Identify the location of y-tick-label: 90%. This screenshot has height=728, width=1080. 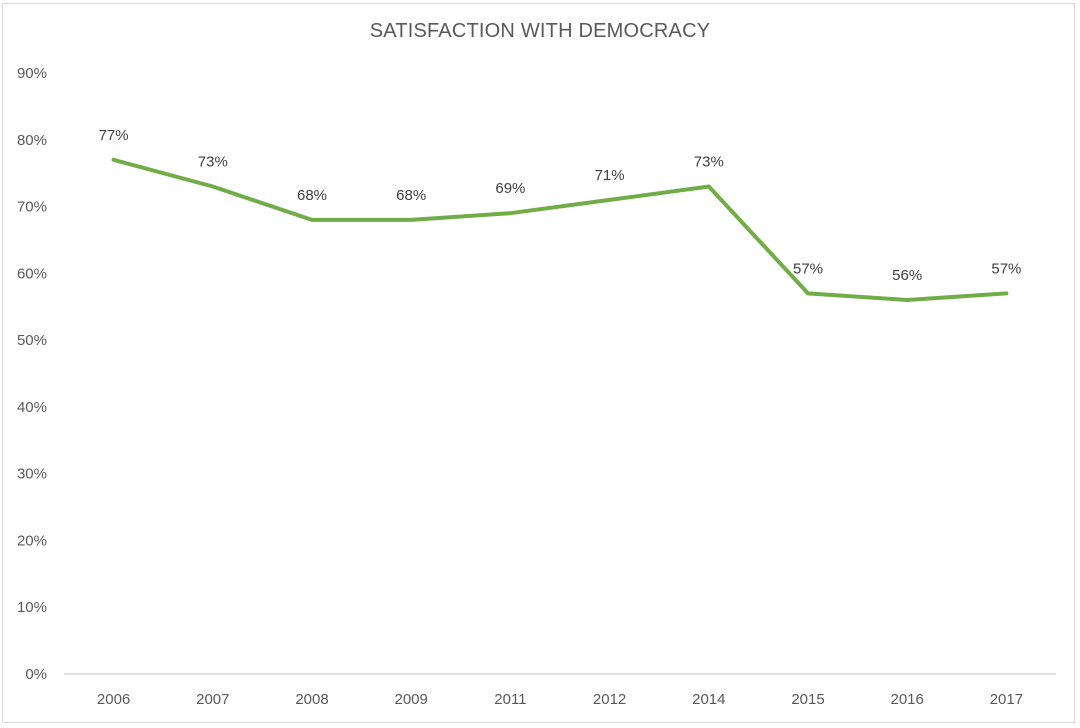
(32, 73).